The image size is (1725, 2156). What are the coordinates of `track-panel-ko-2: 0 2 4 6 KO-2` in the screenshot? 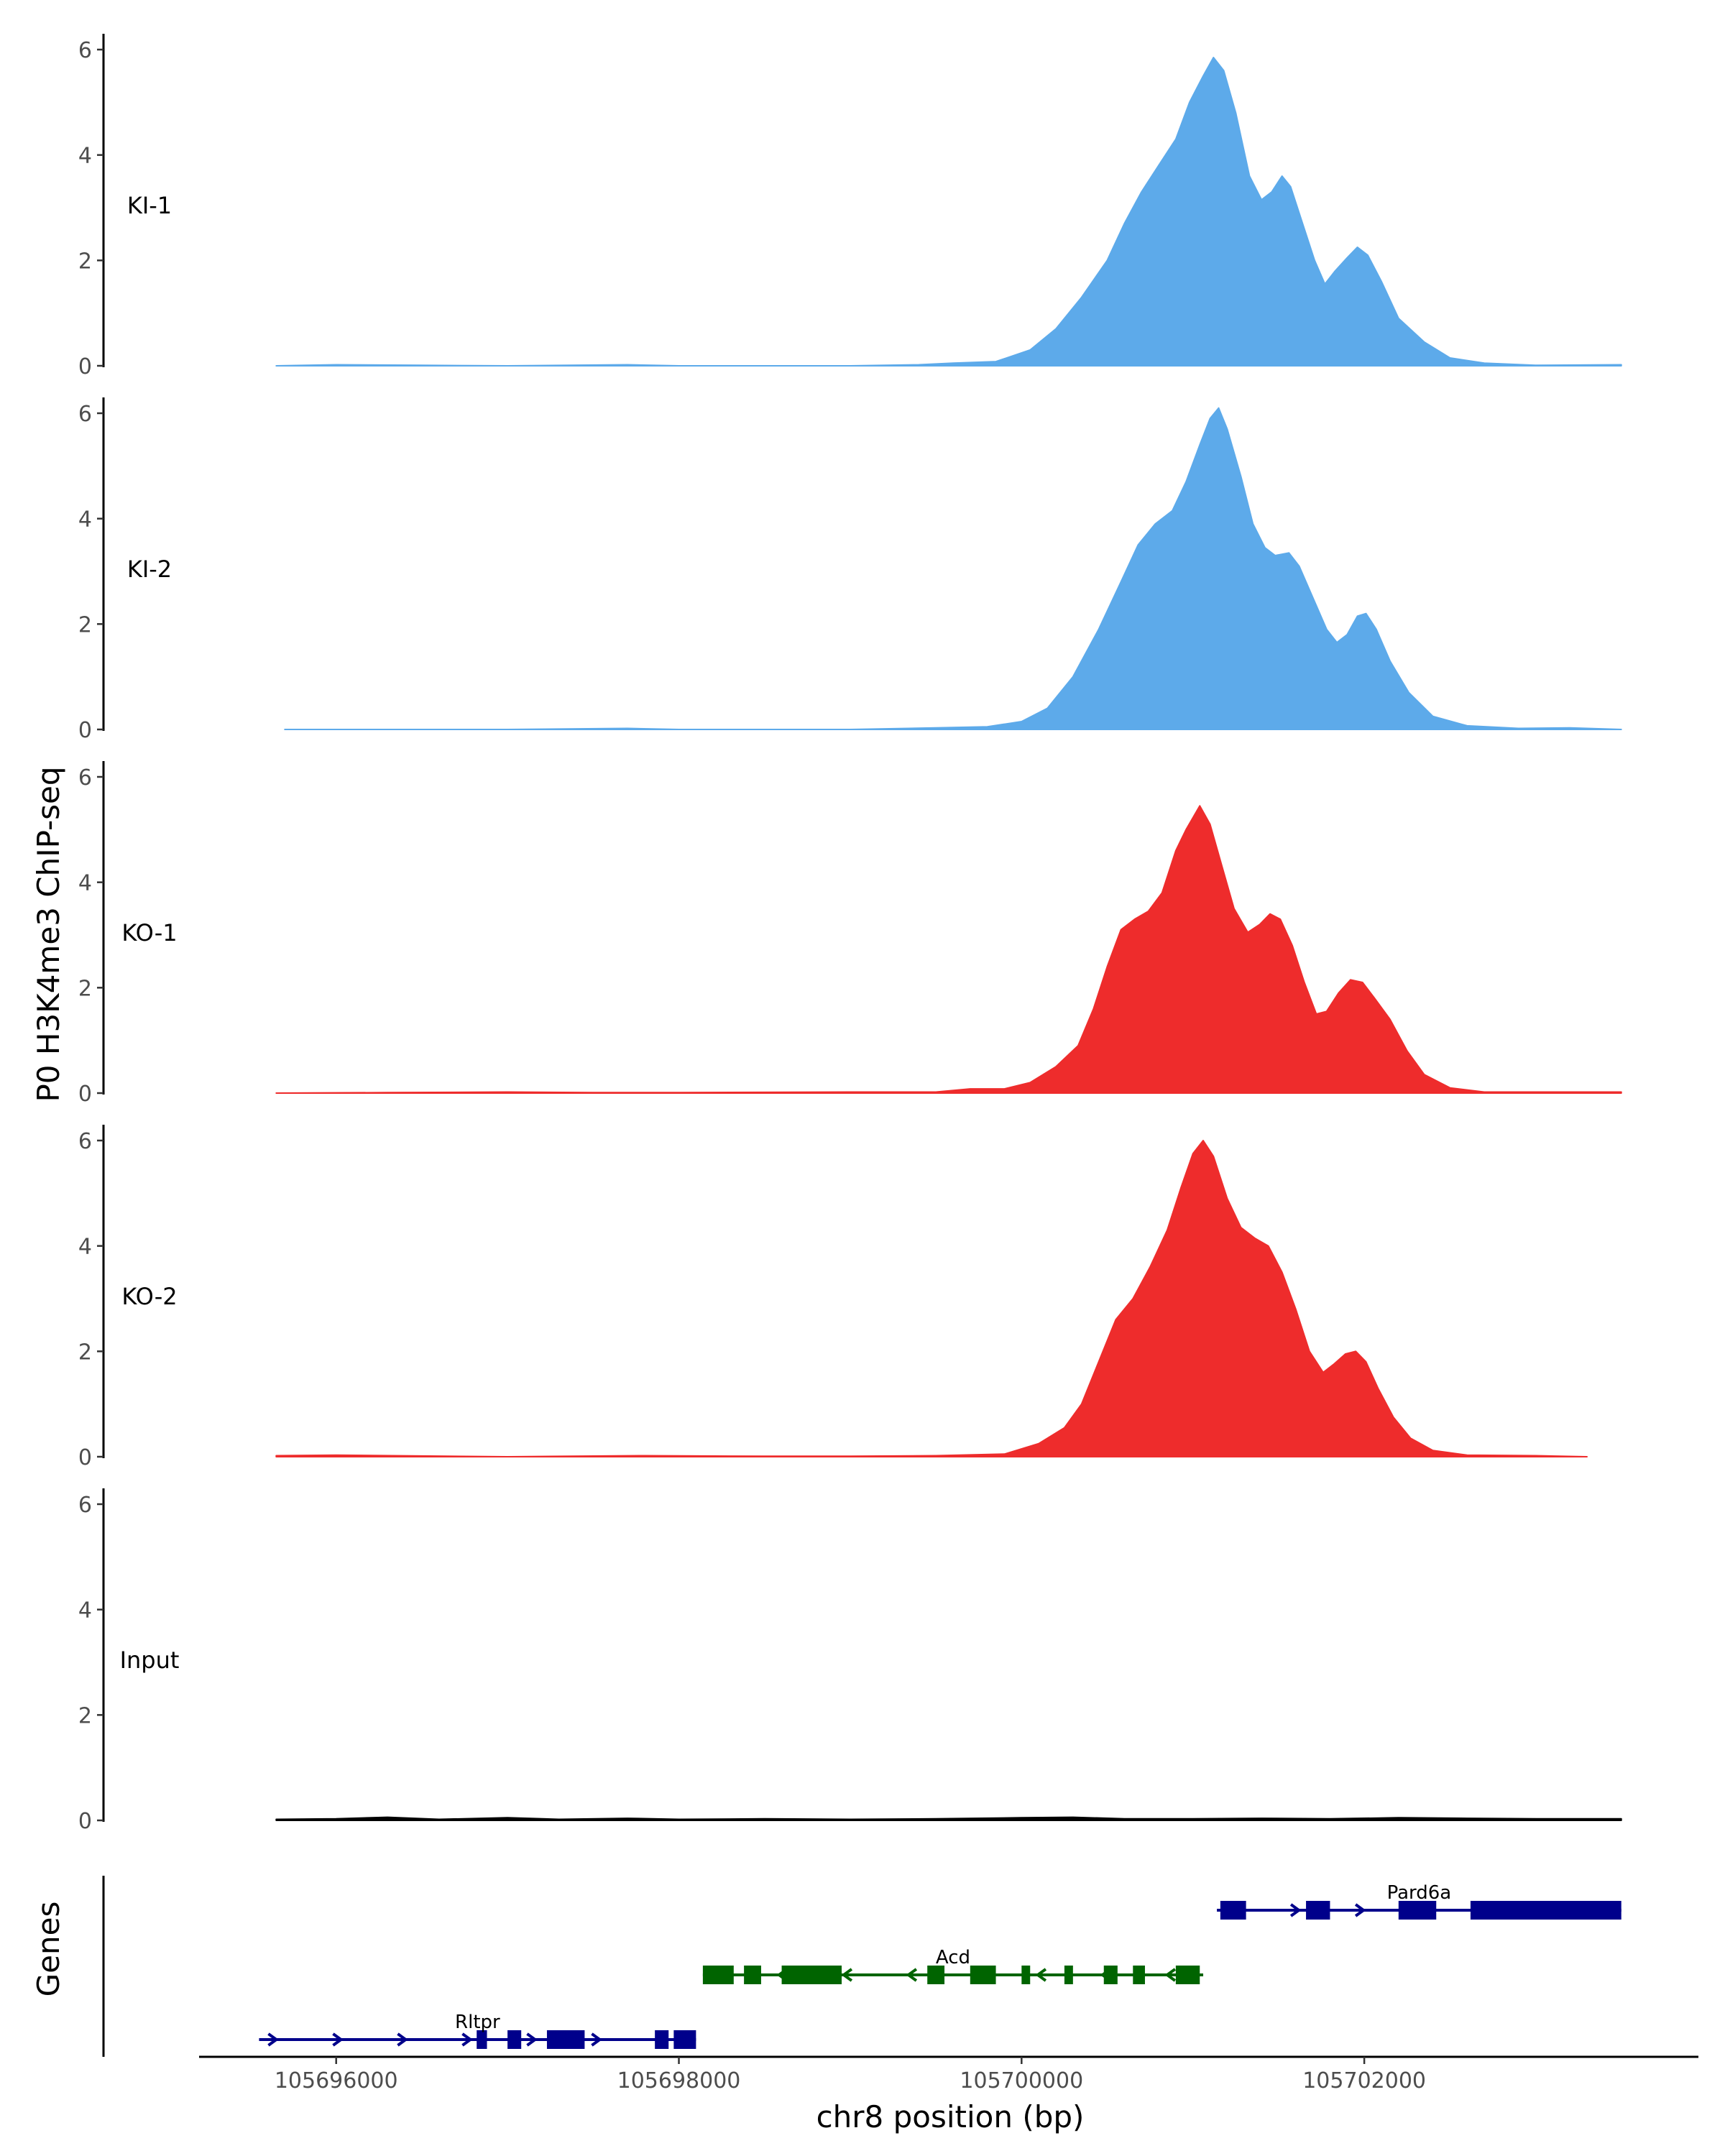 It's located at (833, 1297).